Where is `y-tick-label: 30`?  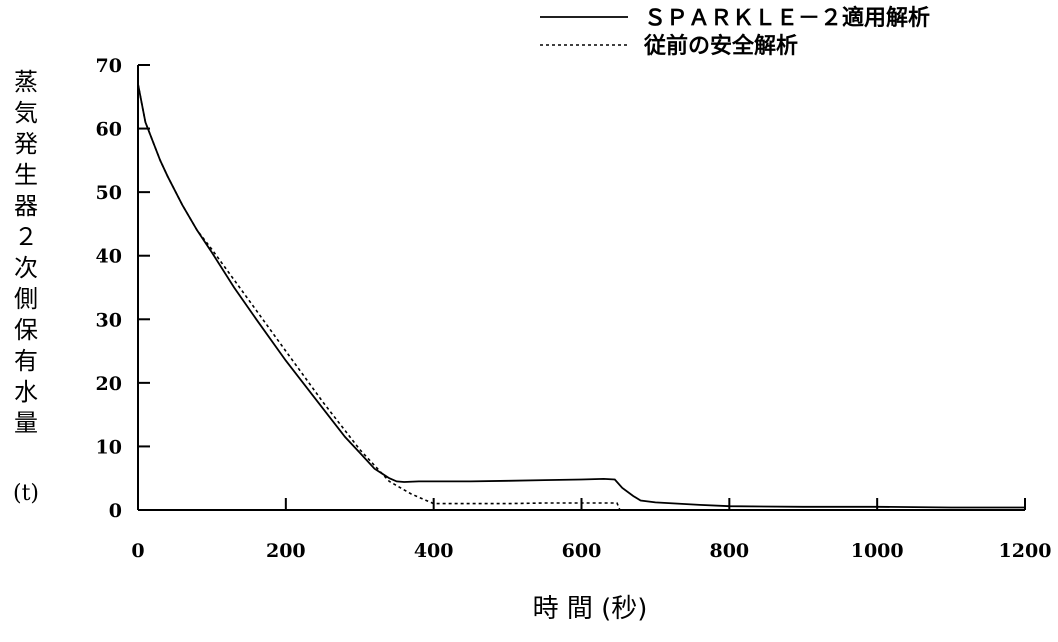
y-tick-label: 30 is located at coordinates (109, 320).